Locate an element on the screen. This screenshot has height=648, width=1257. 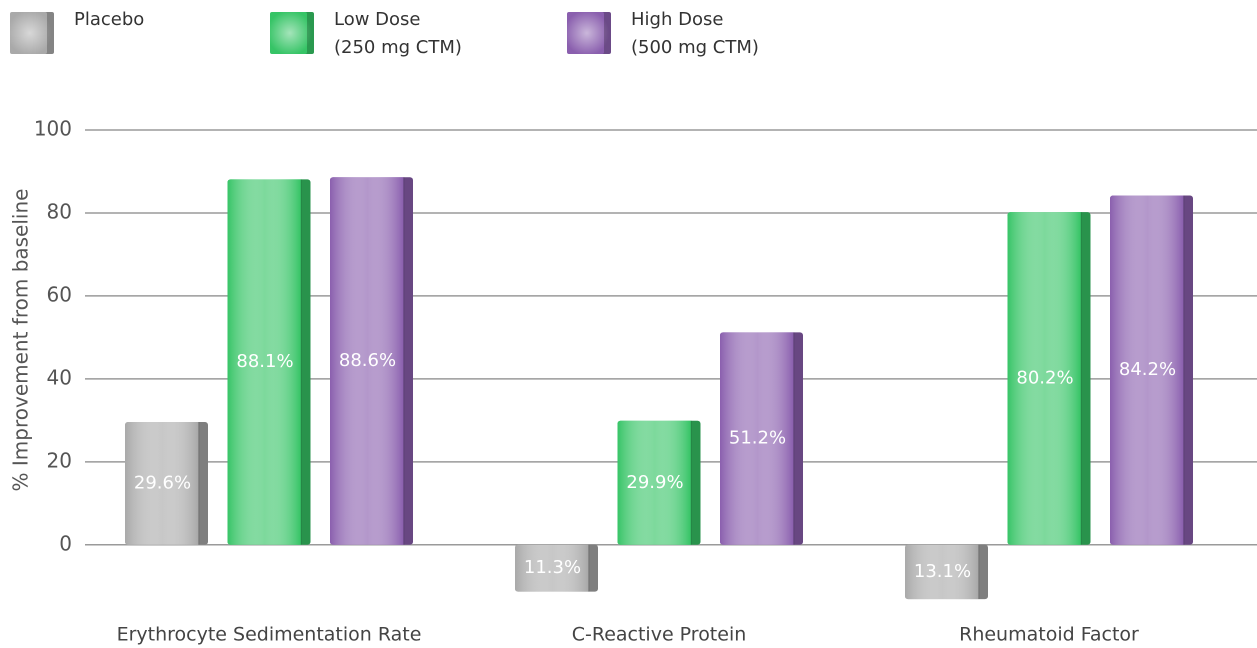
y-tick-label: 80 is located at coordinates (59, 211).